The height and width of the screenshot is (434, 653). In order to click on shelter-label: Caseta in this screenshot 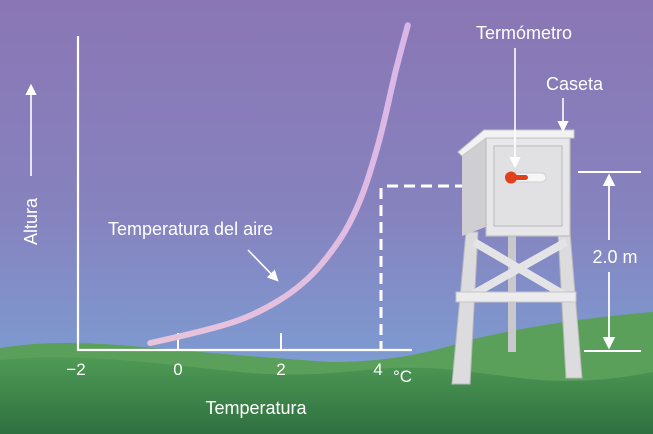, I will do `click(575, 84)`.